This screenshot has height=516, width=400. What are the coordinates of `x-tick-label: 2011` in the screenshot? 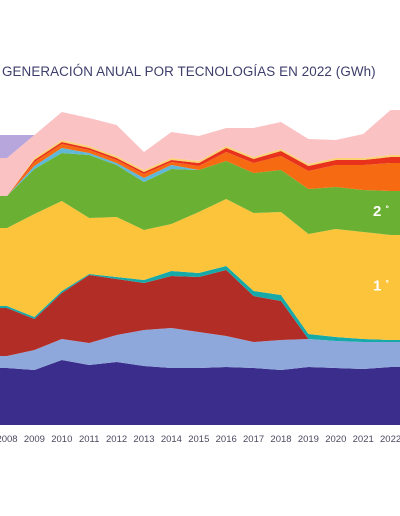 It's located at (89, 439).